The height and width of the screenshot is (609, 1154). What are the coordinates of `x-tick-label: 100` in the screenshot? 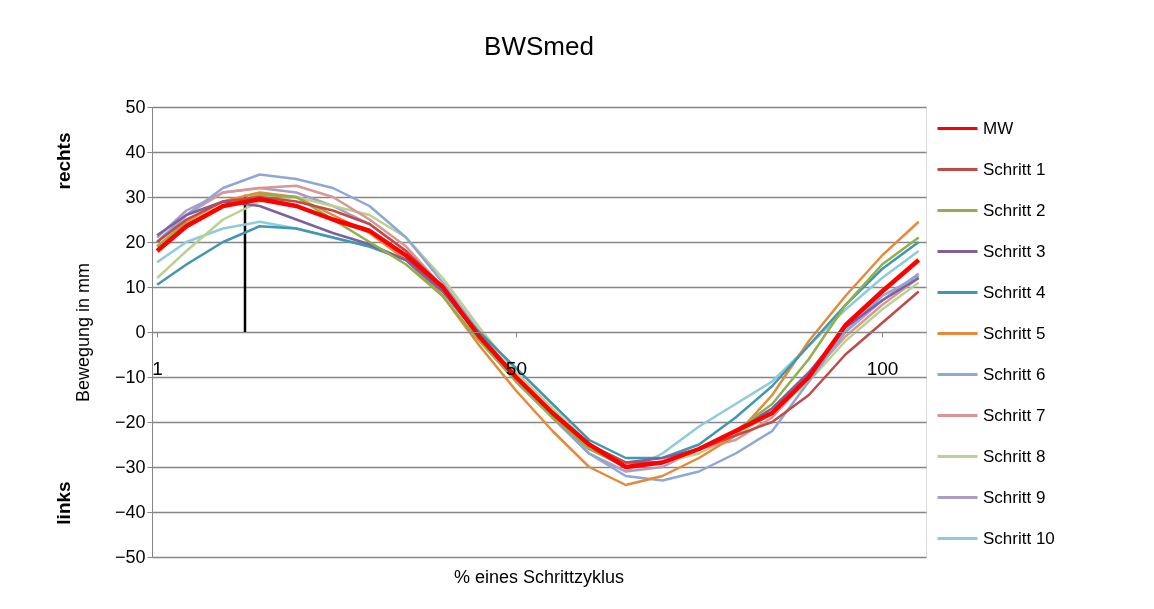 It's located at (882, 368).